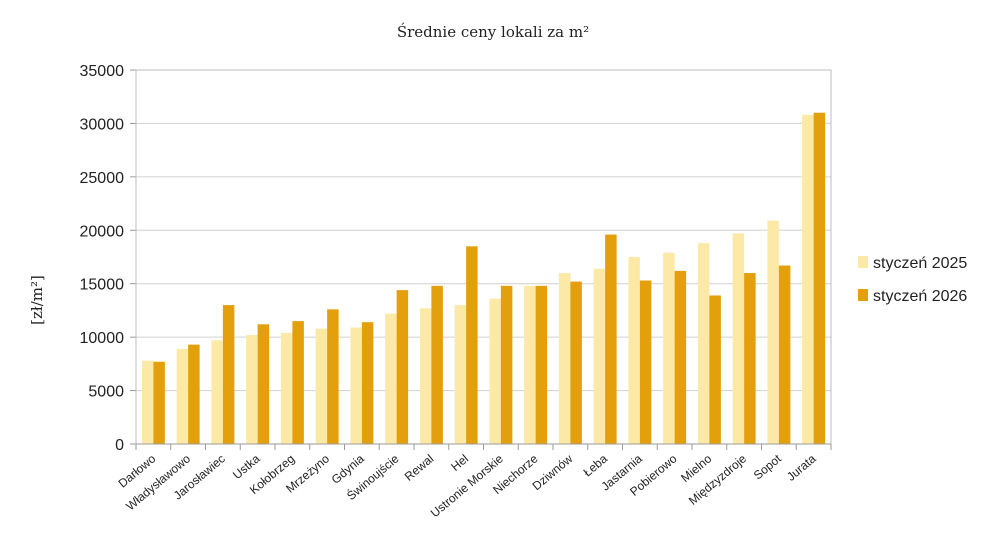 The image size is (1000, 545). Describe the element at coordinates (106, 392) in the screenshot. I see `y-tick-label: 5000` at that location.